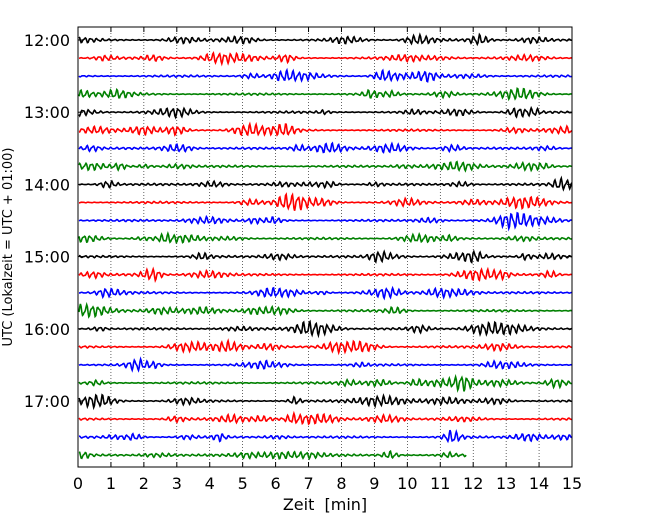 This screenshot has width=650, height=520. What do you see at coordinates (47, 40) in the screenshot?
I see `y-tick-label: 12:00` at bounding box center [47, 40].